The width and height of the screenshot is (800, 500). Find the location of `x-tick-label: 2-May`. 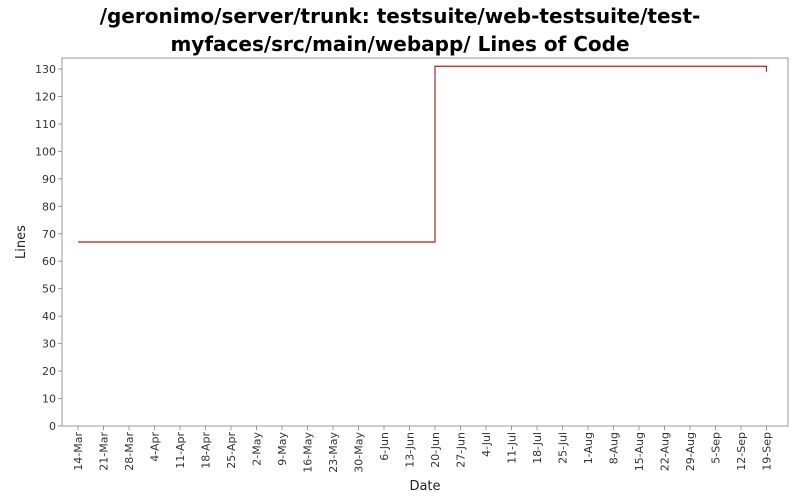

x-tick-label: 2-May is located at coordinates (257, 449).